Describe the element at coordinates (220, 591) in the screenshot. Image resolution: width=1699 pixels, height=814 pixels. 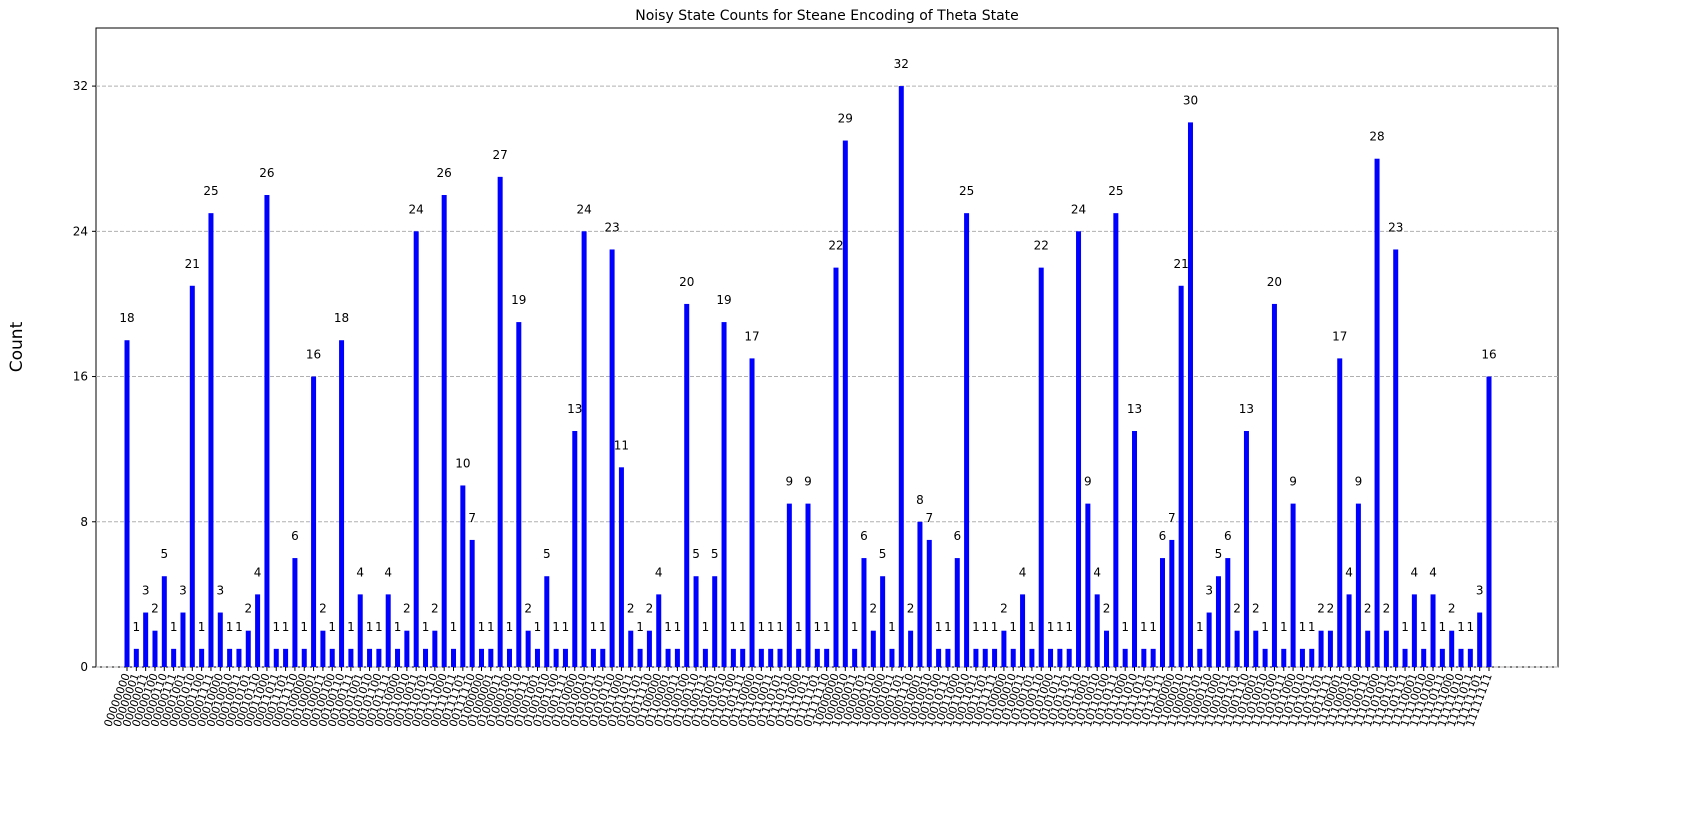
I see `data-label: 3` at that location.